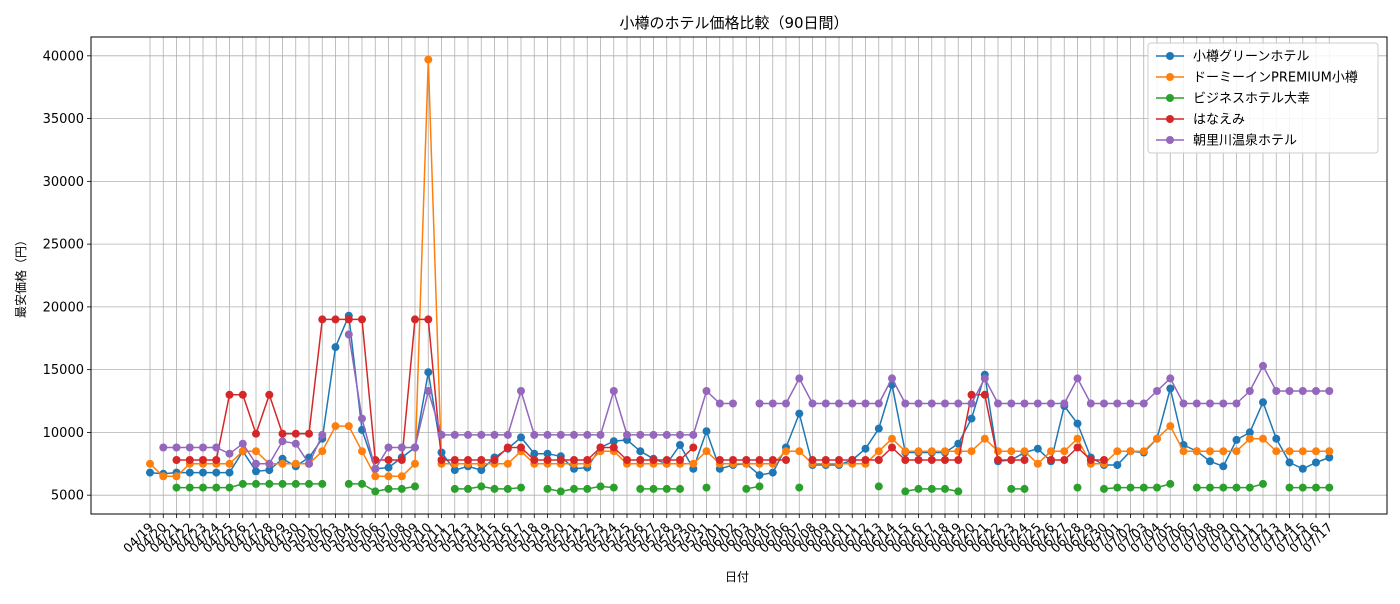 This screenshot has width=1400, height=604. Describe the element at coordinates (1251, 99) in the screenshot. I see `legend-label: ビジネスホテル大幸` at that location.